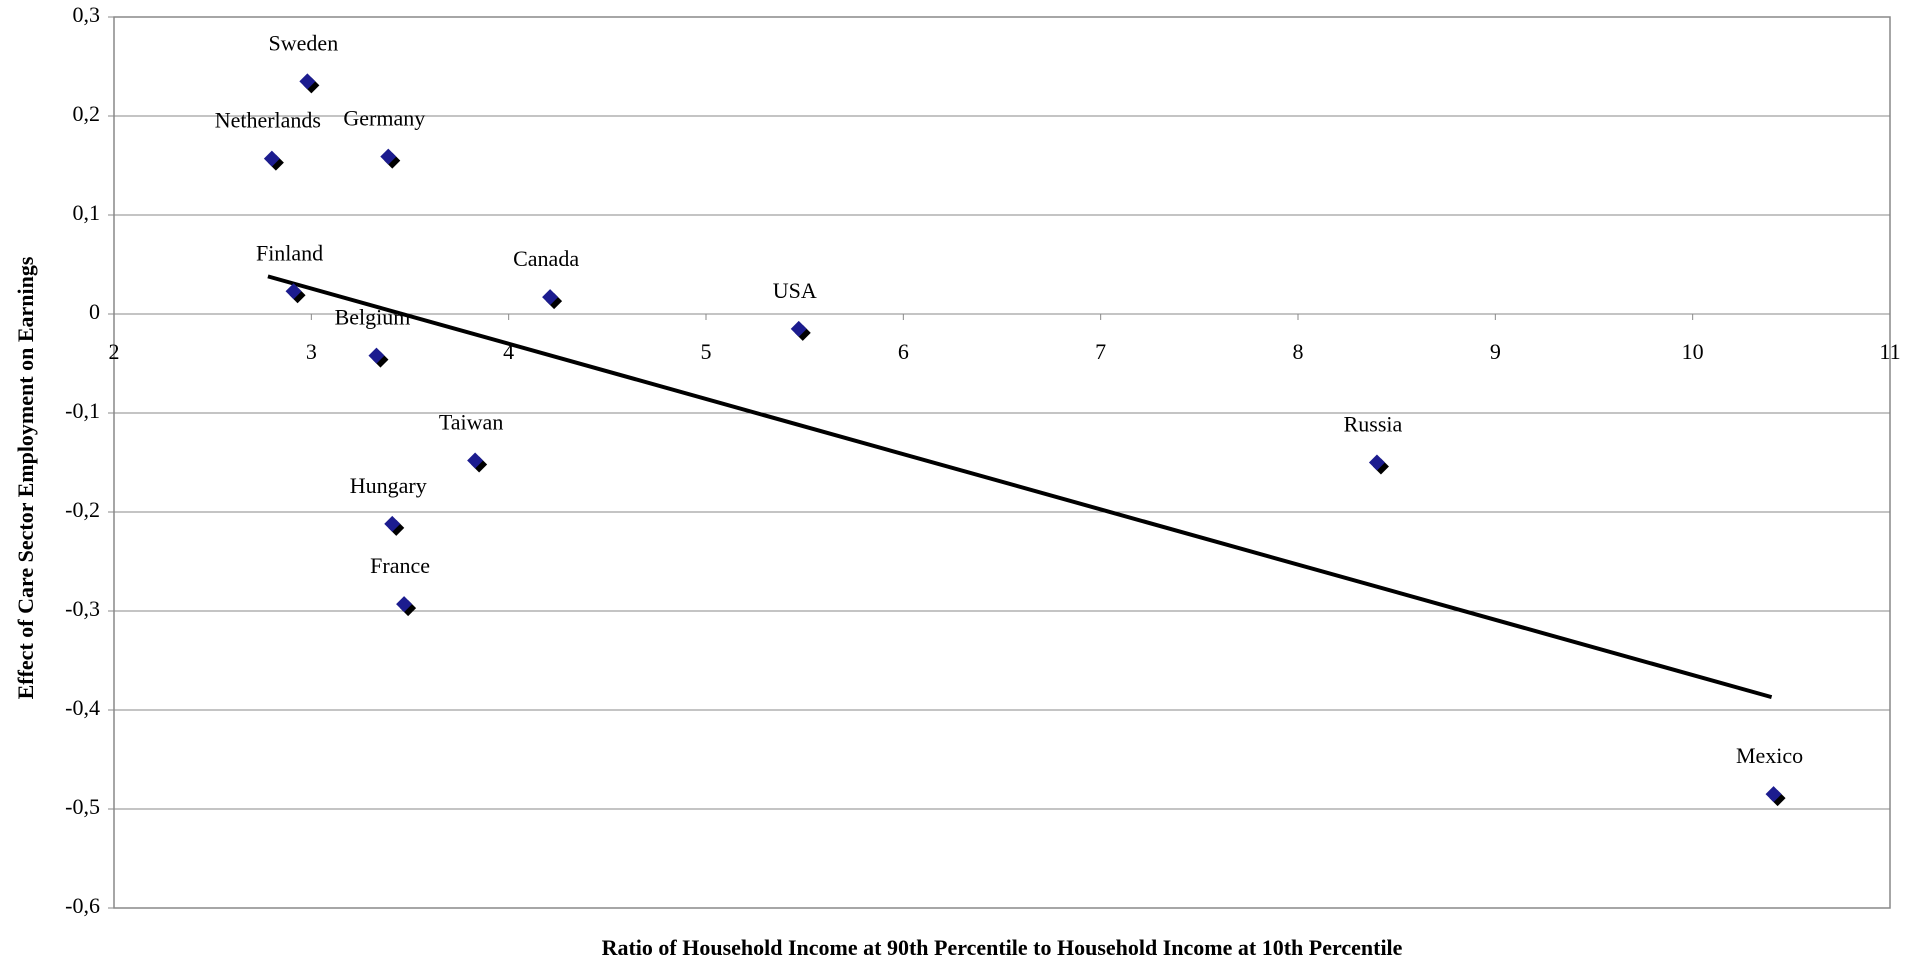  Describe the element at coordinates (388, 485) in the screenshot. I see `point-label: Hungary` at that location.